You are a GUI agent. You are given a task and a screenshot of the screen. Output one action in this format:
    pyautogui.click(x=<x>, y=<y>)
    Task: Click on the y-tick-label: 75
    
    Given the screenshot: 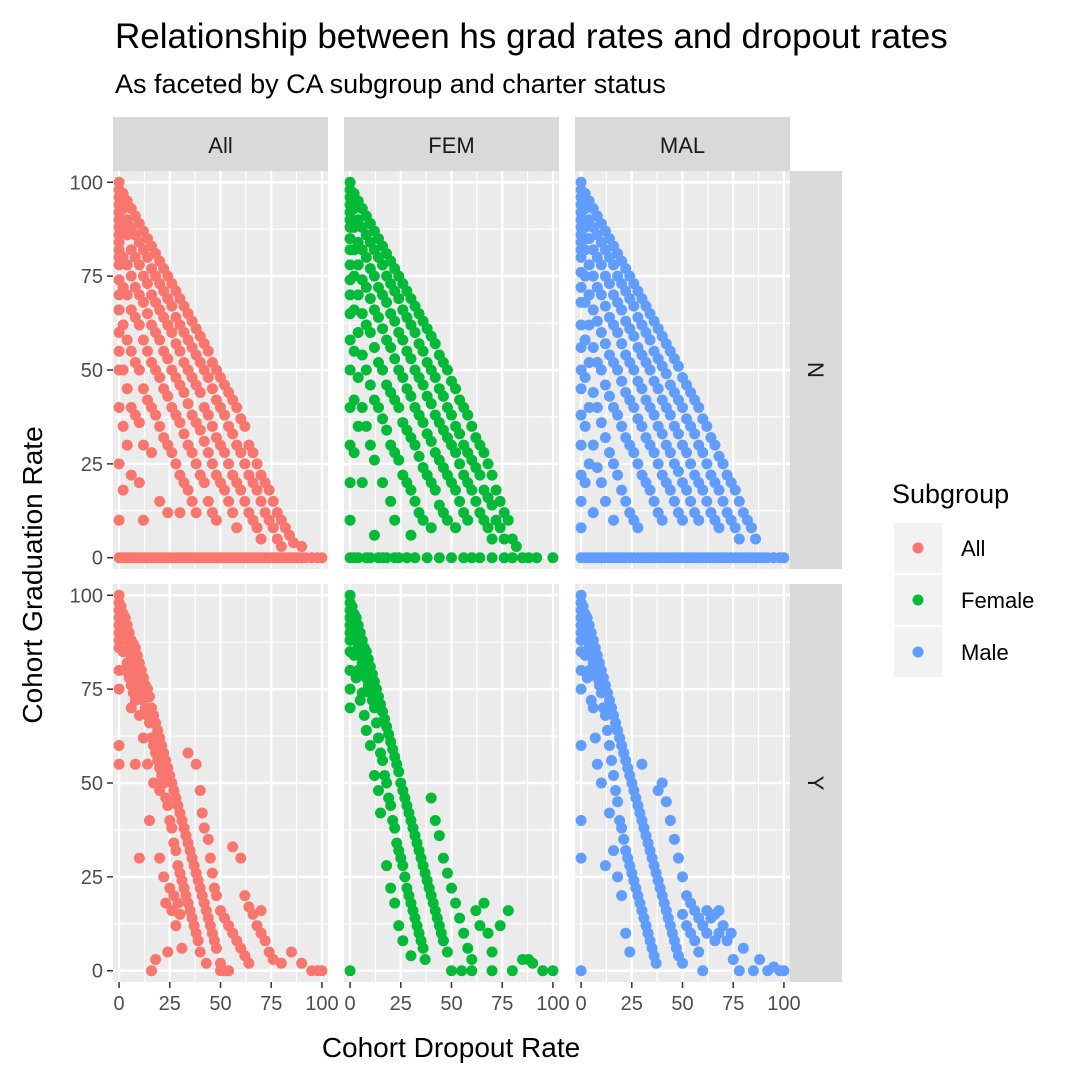 What is the action you would take?
    pyautogui.click(x=92, y=277)
    